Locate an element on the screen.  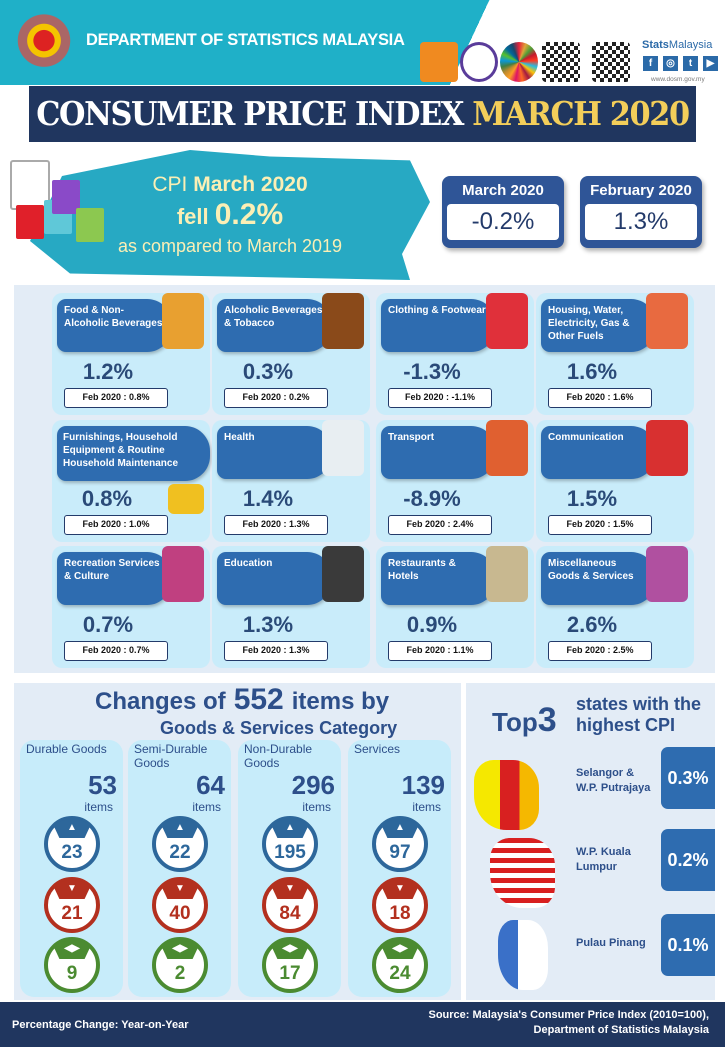
category-name: Restaurants & Hotels is located at coordinates (438, 578).